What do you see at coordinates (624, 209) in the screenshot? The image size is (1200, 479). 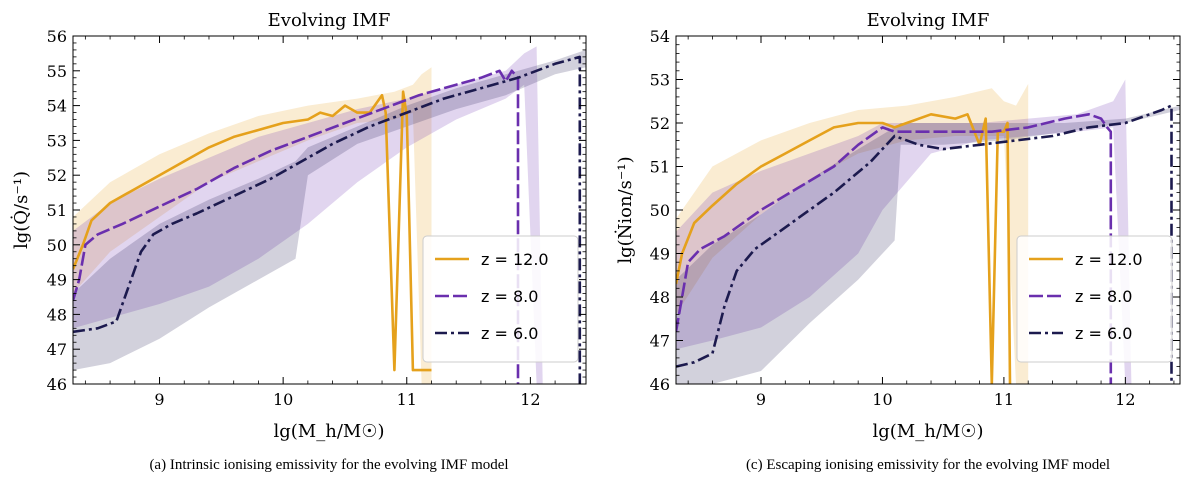 I see `y-axis-label: lg(Ṅion/s⁻¹)` at bounding box center [624, 209].